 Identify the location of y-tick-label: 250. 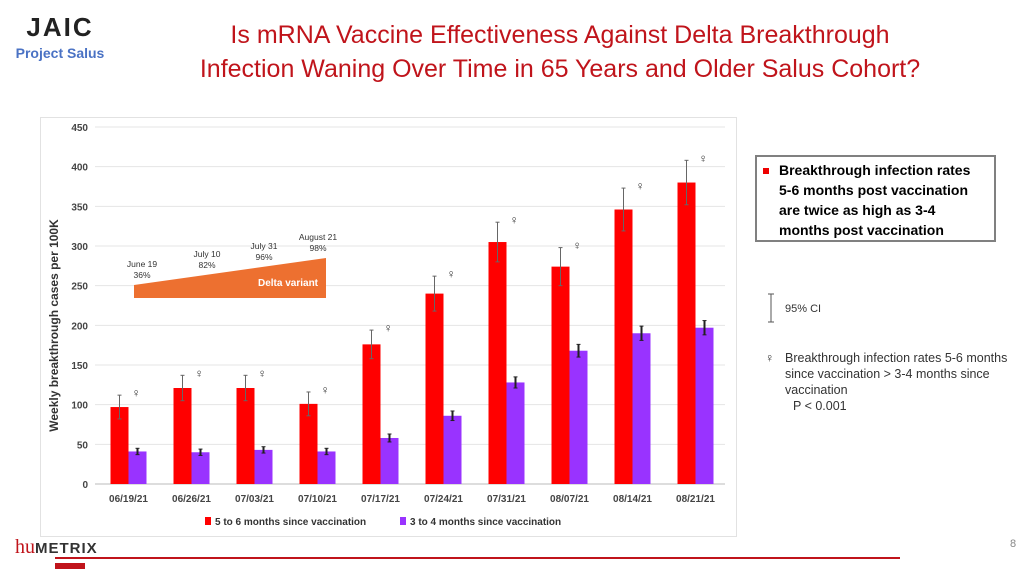
(79, 287).